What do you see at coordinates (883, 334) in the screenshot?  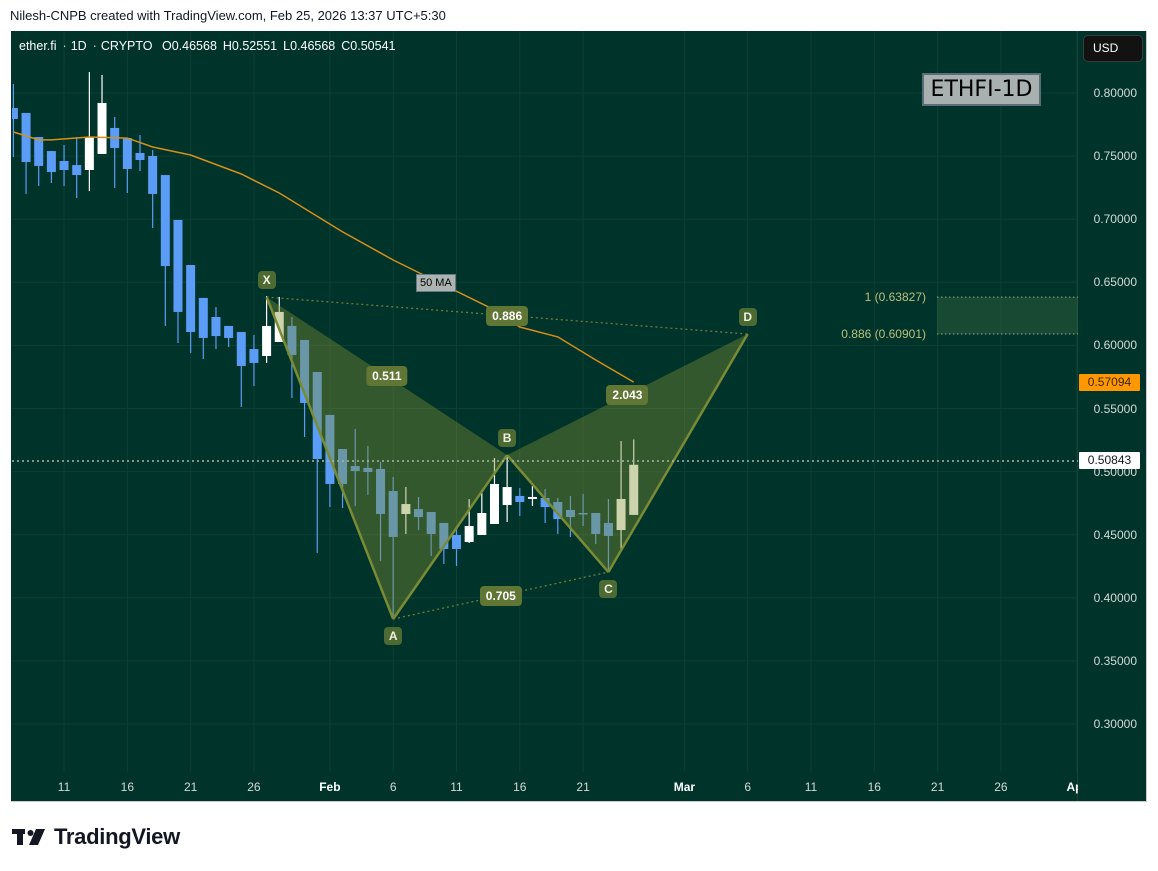 I see `fib-level-0886-label: 0.886 (0.60901)` at bounding box center [883, 334].